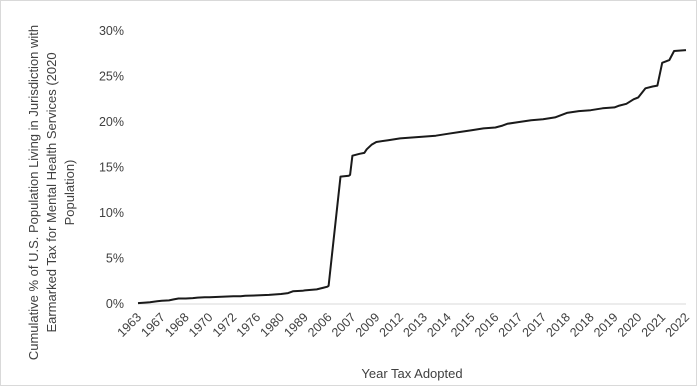  What do you see at coordinates (249, 325) in the screenshot?
I see `x-tick-label: 1976` at bounding box center [249, 325].